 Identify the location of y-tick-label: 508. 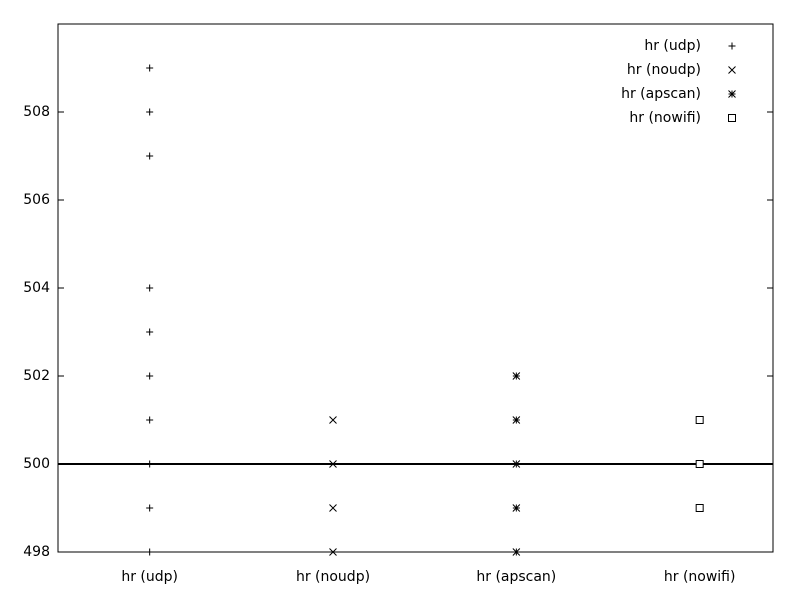
(36, 112).